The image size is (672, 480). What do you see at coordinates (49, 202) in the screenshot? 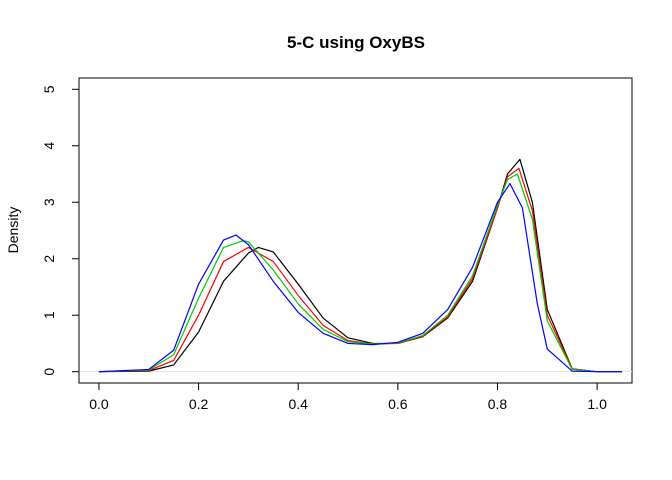
I see `y-tick-label: 3` at bounding box center [49, 202].